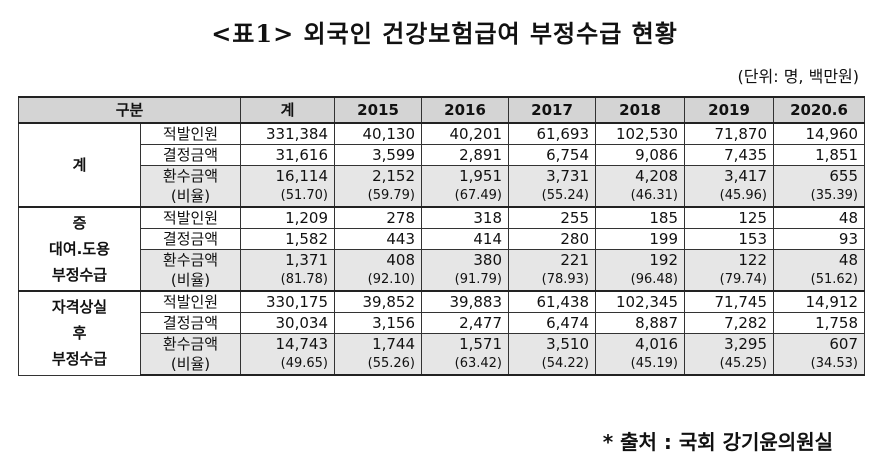  I want to click on table-cell: 14,912, so click(819, 301).